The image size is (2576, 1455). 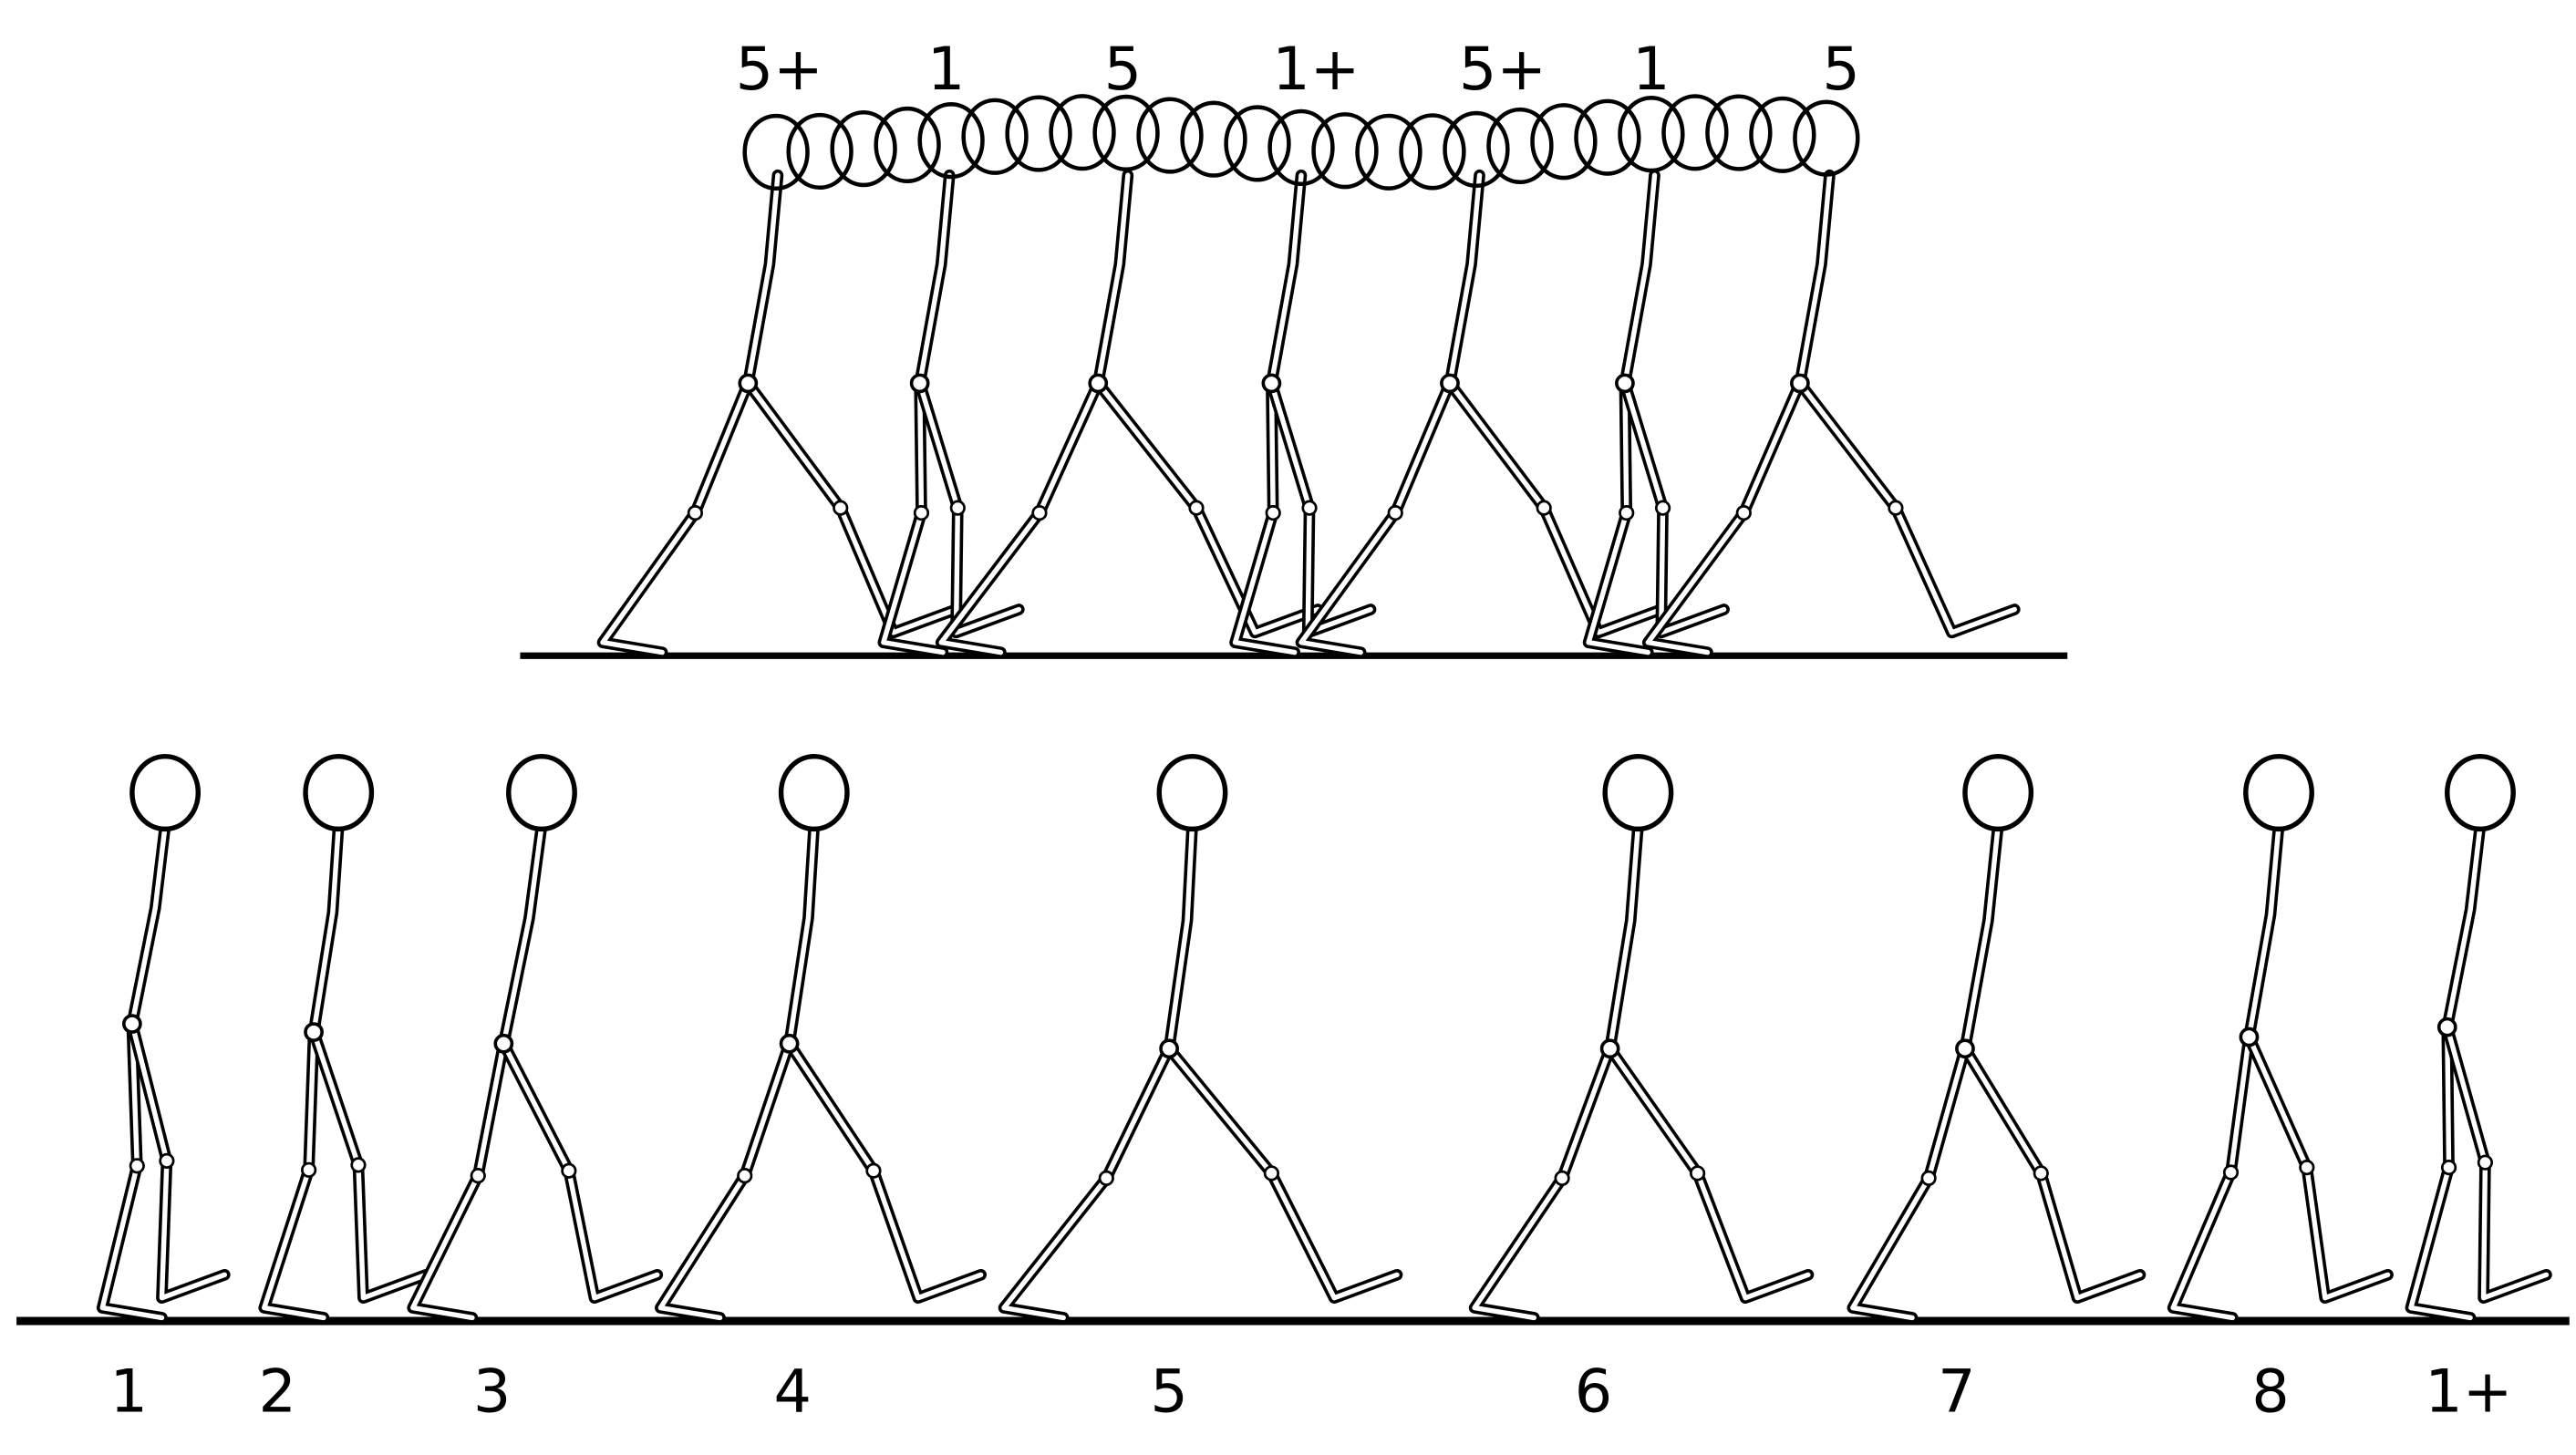 I want to click on frame-number: 1+, so click(x=2468, y=1392).